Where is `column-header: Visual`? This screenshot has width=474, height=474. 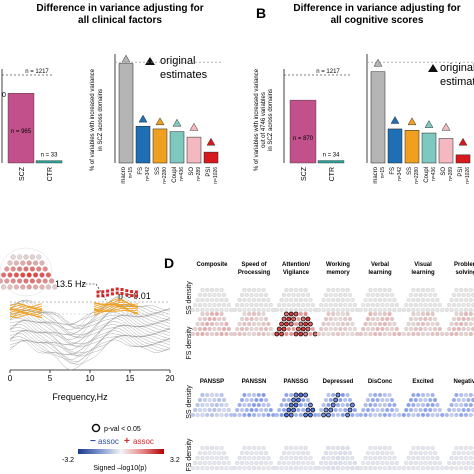 column-header: Visual is located at coordinates (423, 265).